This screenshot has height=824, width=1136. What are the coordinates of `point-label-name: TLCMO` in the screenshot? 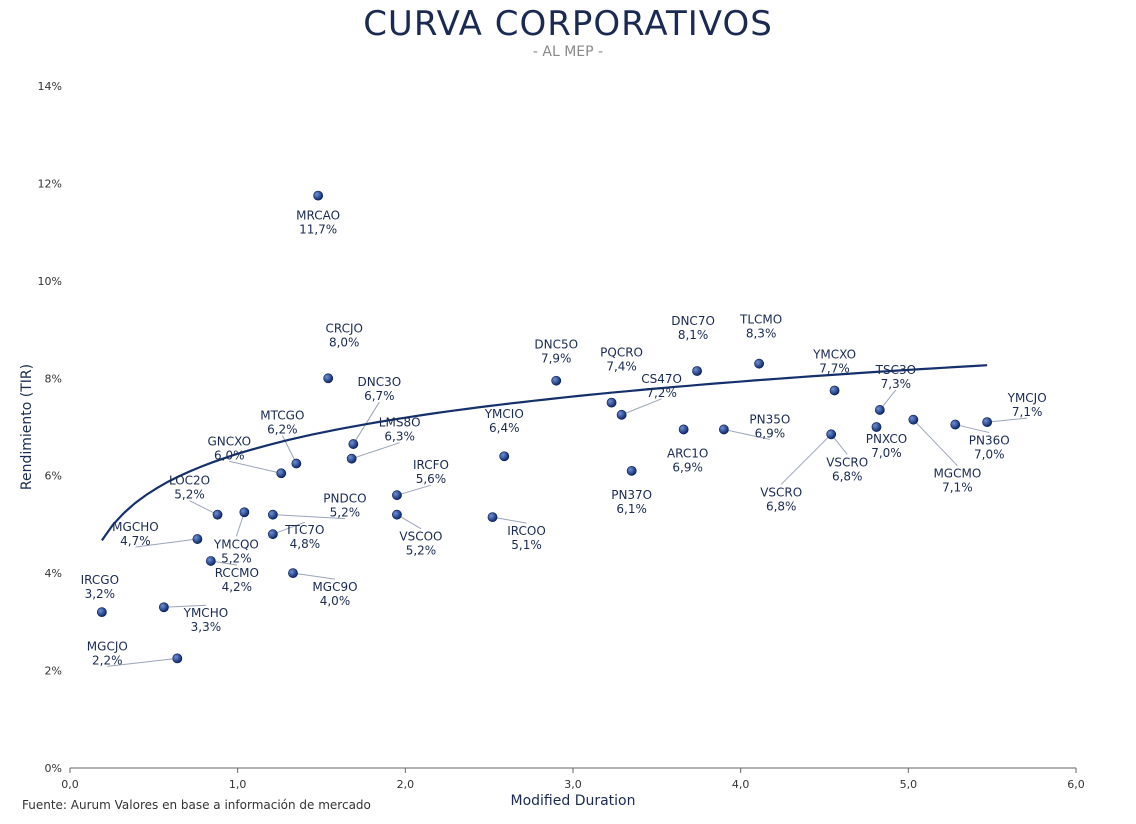 It's located at (760, 320).